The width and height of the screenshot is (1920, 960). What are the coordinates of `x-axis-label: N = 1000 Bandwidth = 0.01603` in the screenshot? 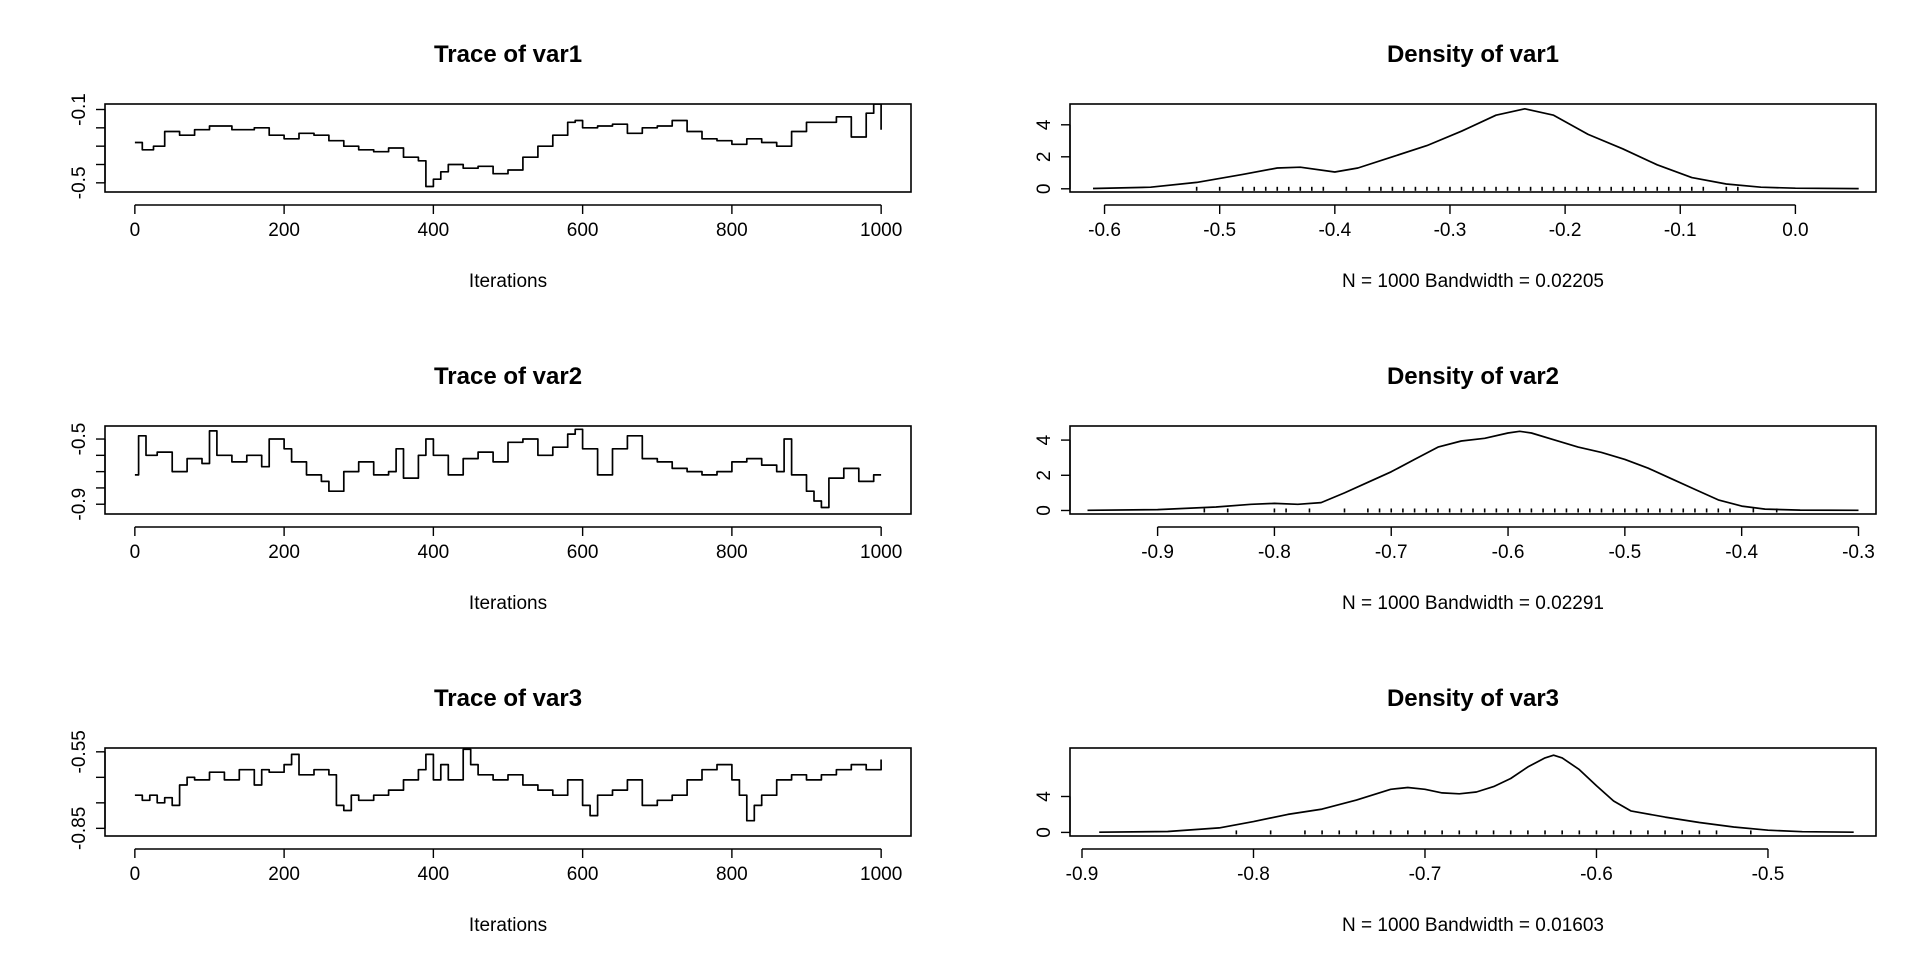 It's located at (1473, 925).